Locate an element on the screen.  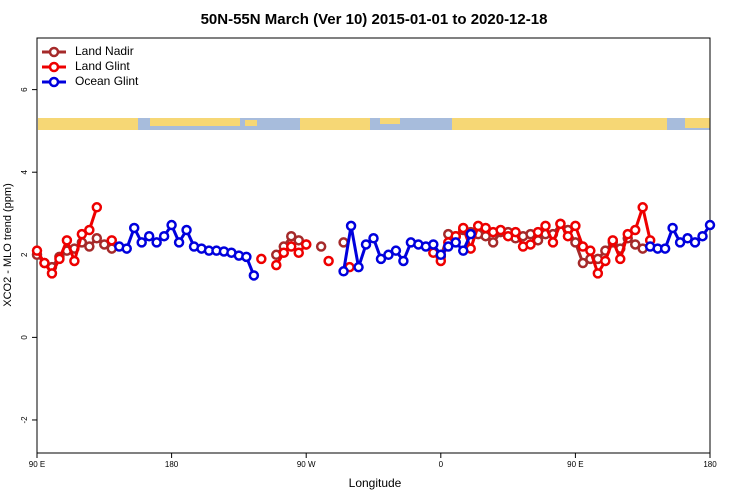
y-tick-label: 4 is located at coordinates (24, 171).